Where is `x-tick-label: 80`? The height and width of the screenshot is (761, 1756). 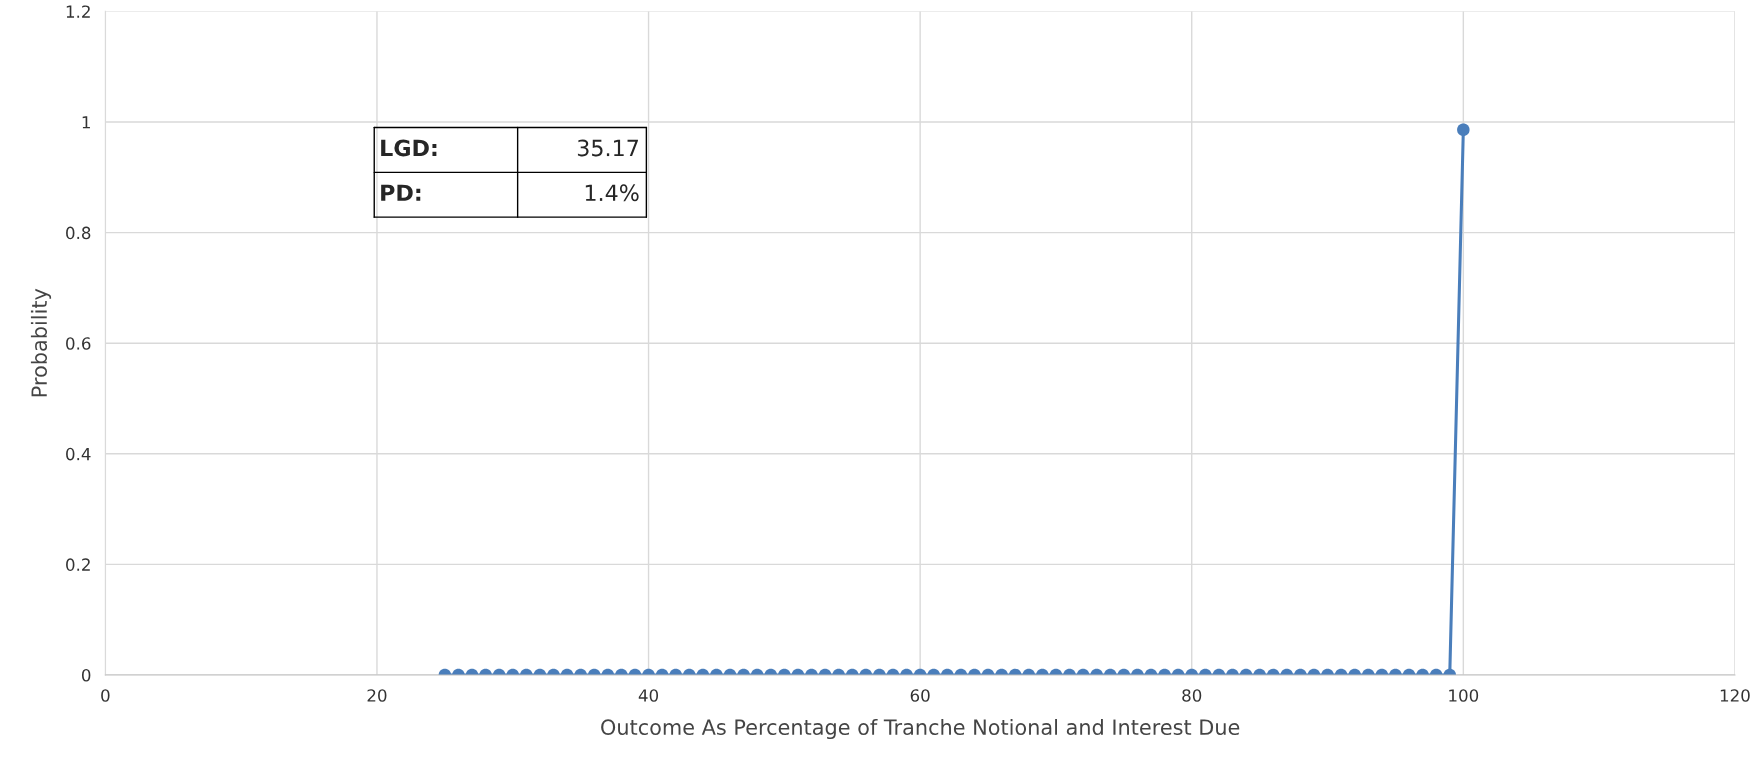
x-tick-label: 80 is located at coordinates (1192, 695).